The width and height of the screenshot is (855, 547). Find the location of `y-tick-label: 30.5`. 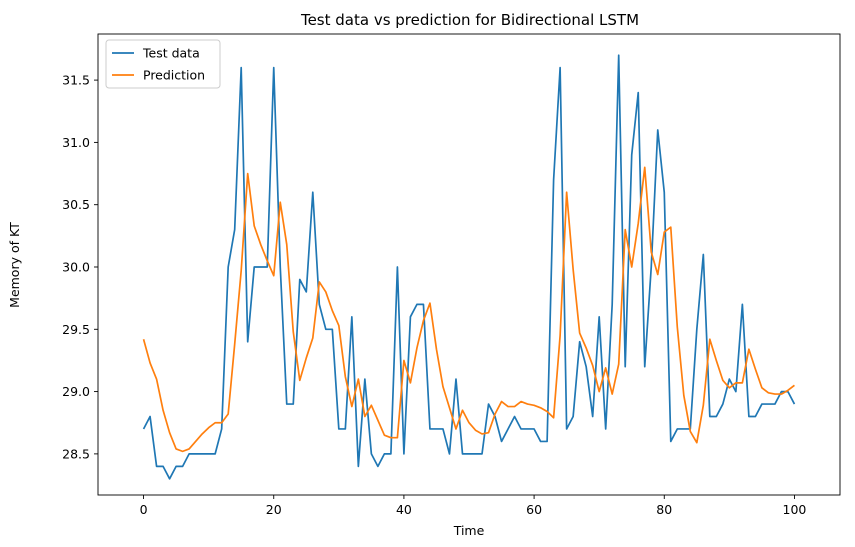

y-tick-label: 30.5 is located at coordinates (76, 204).